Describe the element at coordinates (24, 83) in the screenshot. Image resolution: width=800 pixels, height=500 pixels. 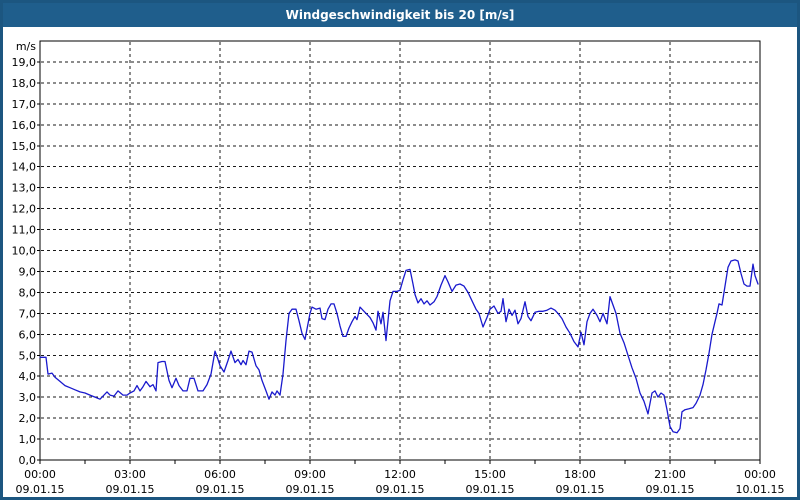
I see `y-tick-label: 18,0` at that location.